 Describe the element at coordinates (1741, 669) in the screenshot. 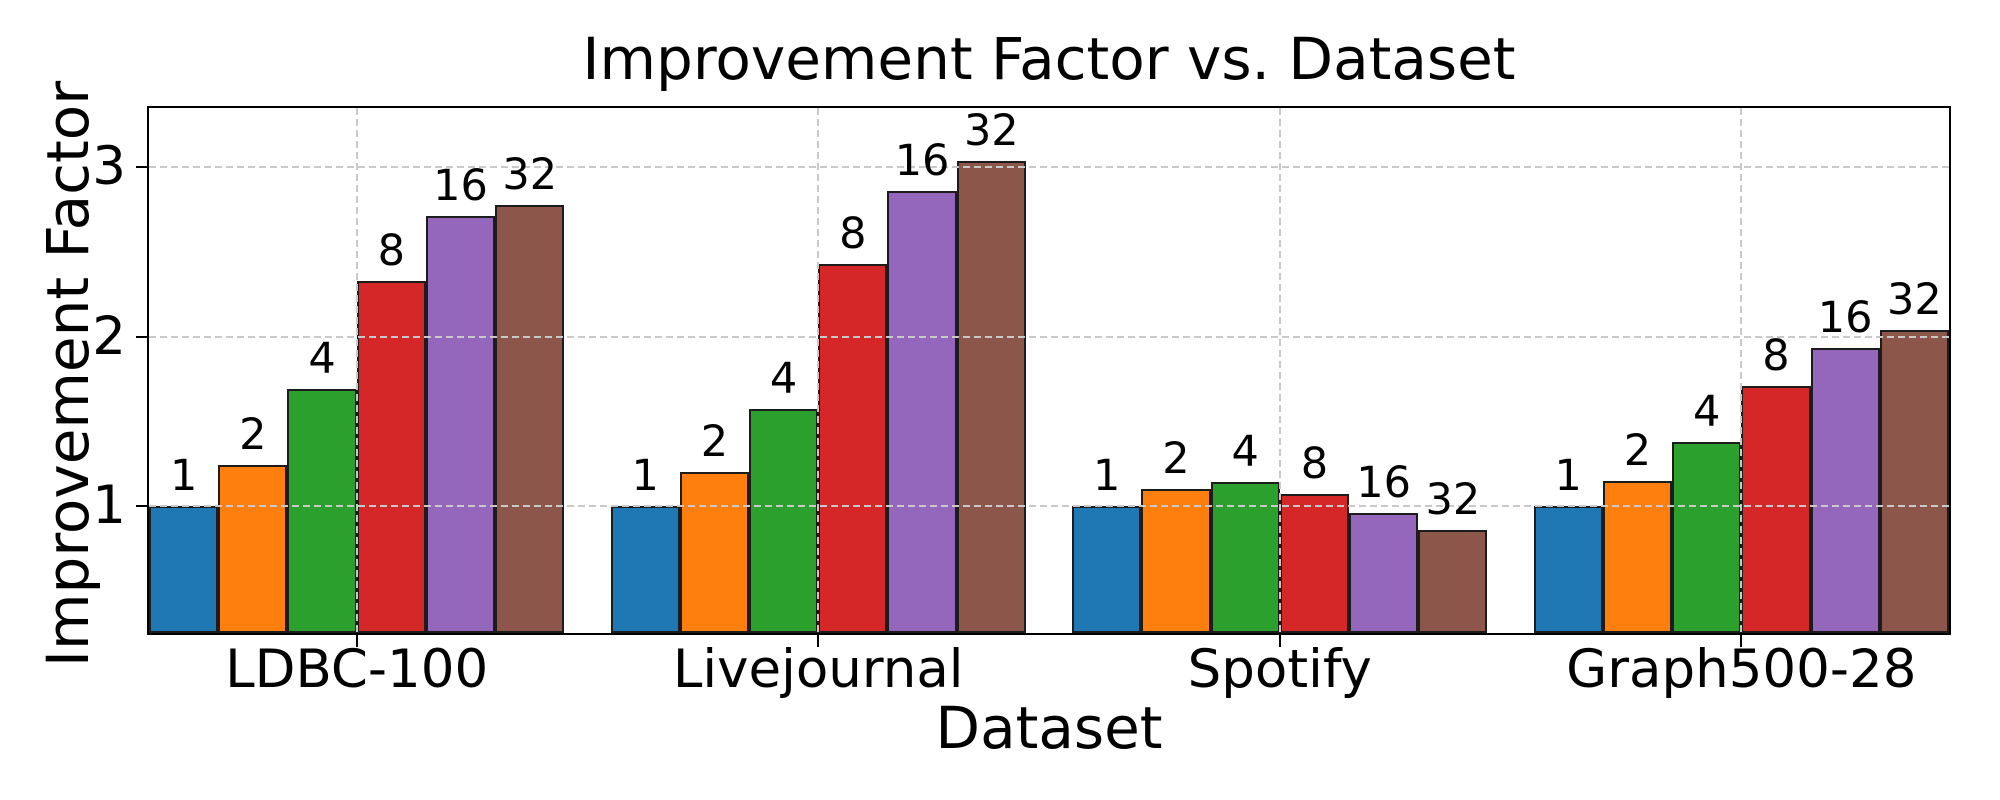

I see `x-tick-label-Graph500-28: Graph500-28` at that location.